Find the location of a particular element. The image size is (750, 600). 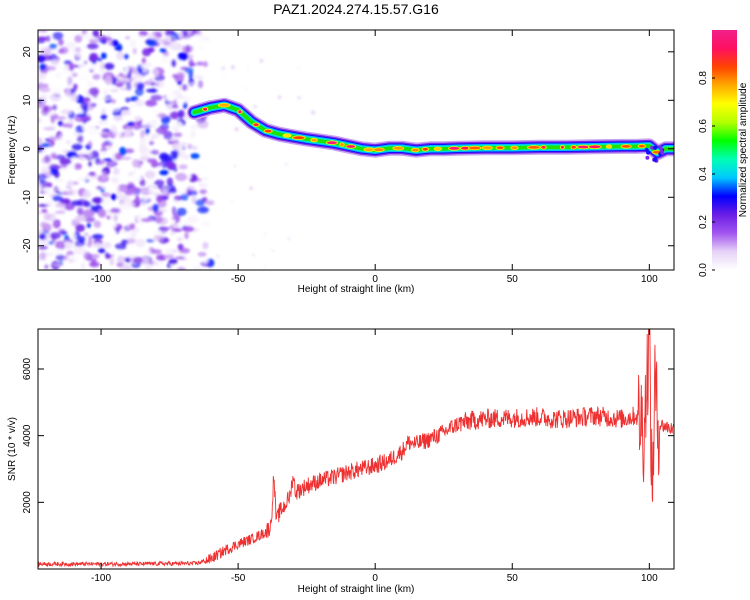

x-tick-label: -50 is located at coordinates (238, 578).